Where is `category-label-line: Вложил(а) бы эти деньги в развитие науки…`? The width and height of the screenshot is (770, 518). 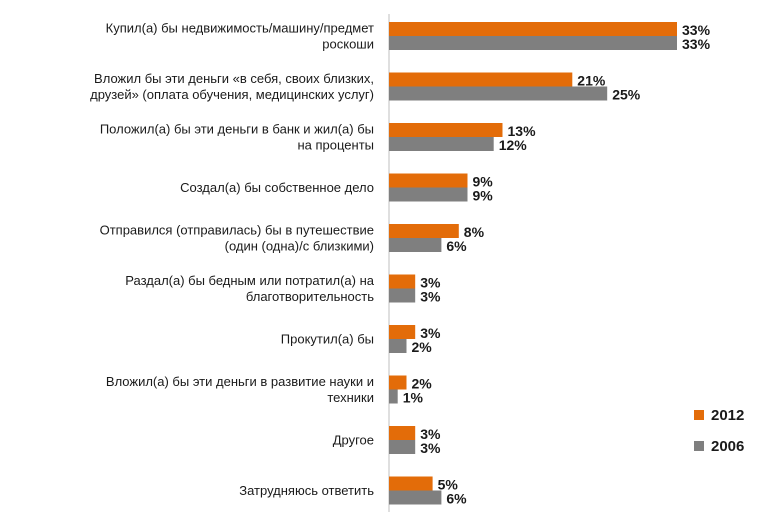 category-label-line: Вложил(а) бы эти деньги в развитие науки… is located at coordinates (240, 381).